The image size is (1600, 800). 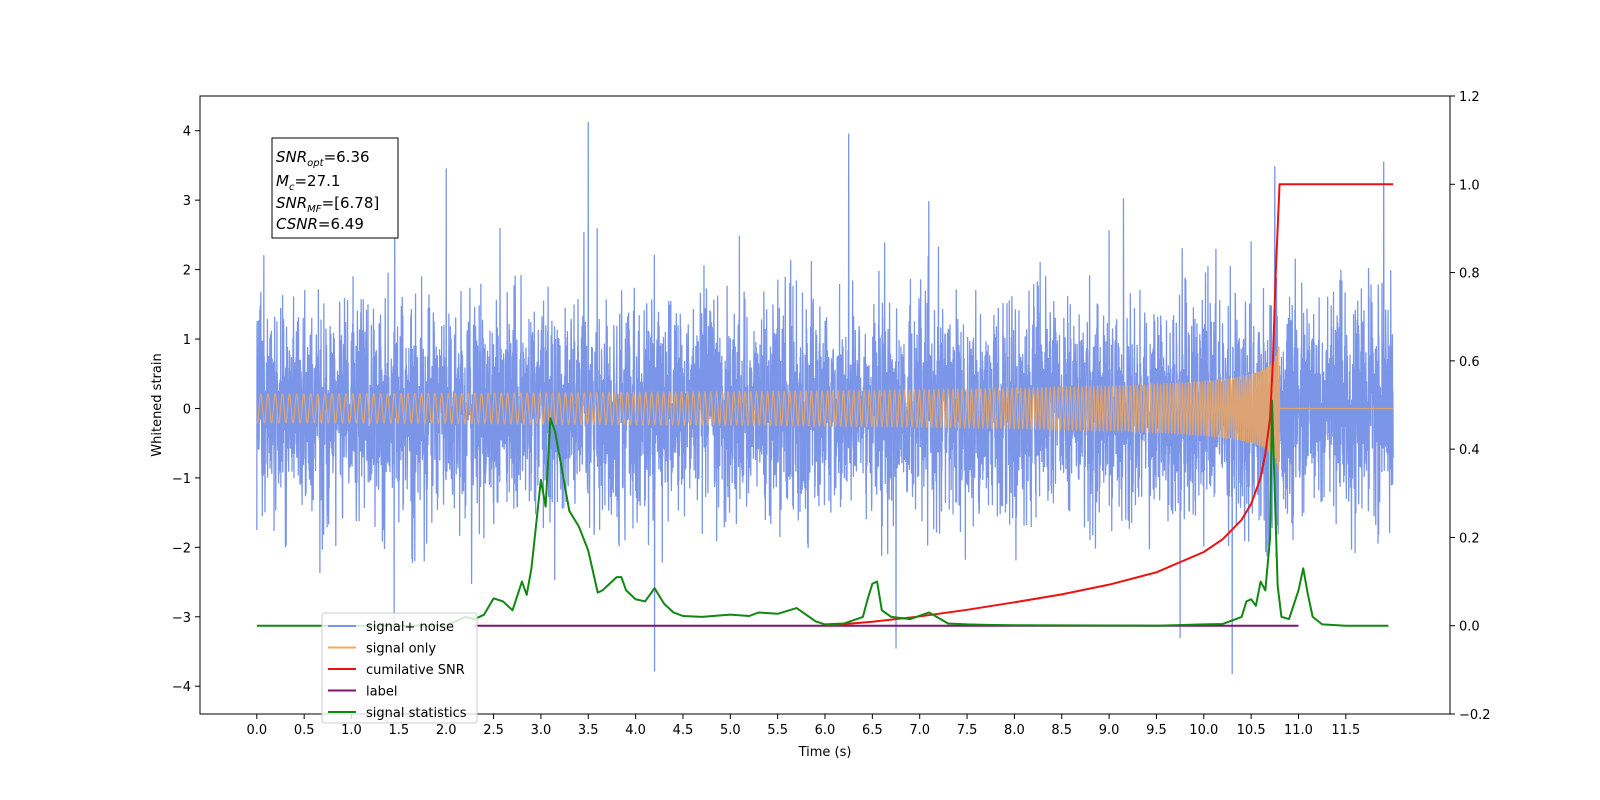 I want to click on y-axis-left: −4 −3 −2 −1 0 1 2 3 4, so click(x=186, y=410).